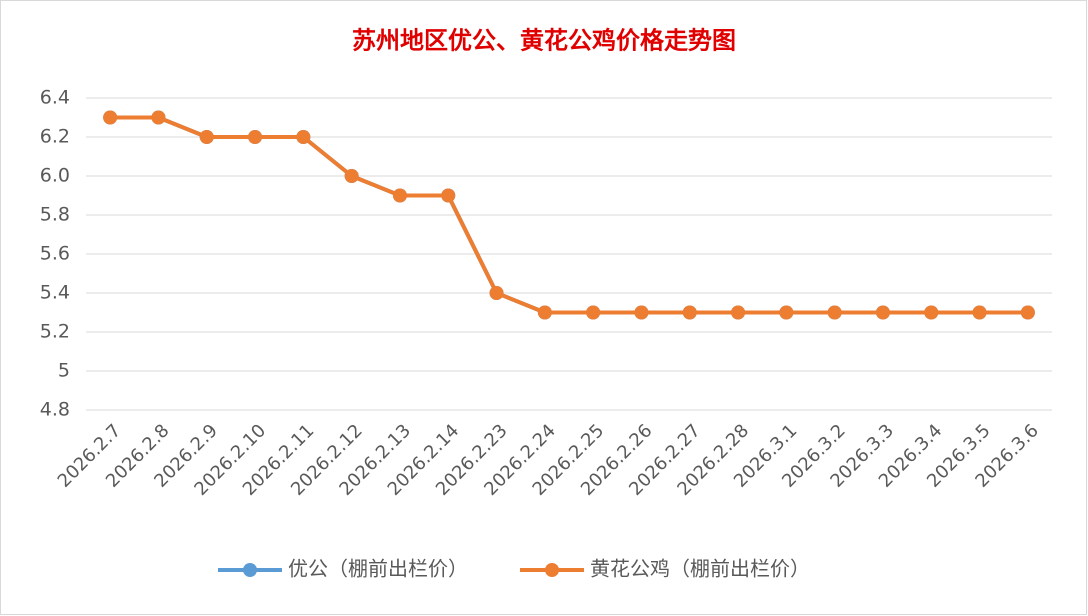  What do you see at coordinates (700, 569) in the screenshot?
I see `legend-label: 黄花公鸡（棚前出栏价）` at bounding box center [700, 569].